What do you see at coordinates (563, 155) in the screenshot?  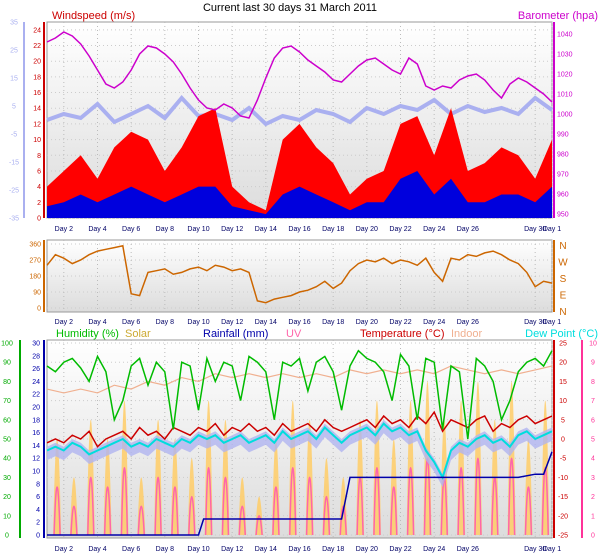 I see `baro-tick-label: 980` at bounding box center [563, 155].